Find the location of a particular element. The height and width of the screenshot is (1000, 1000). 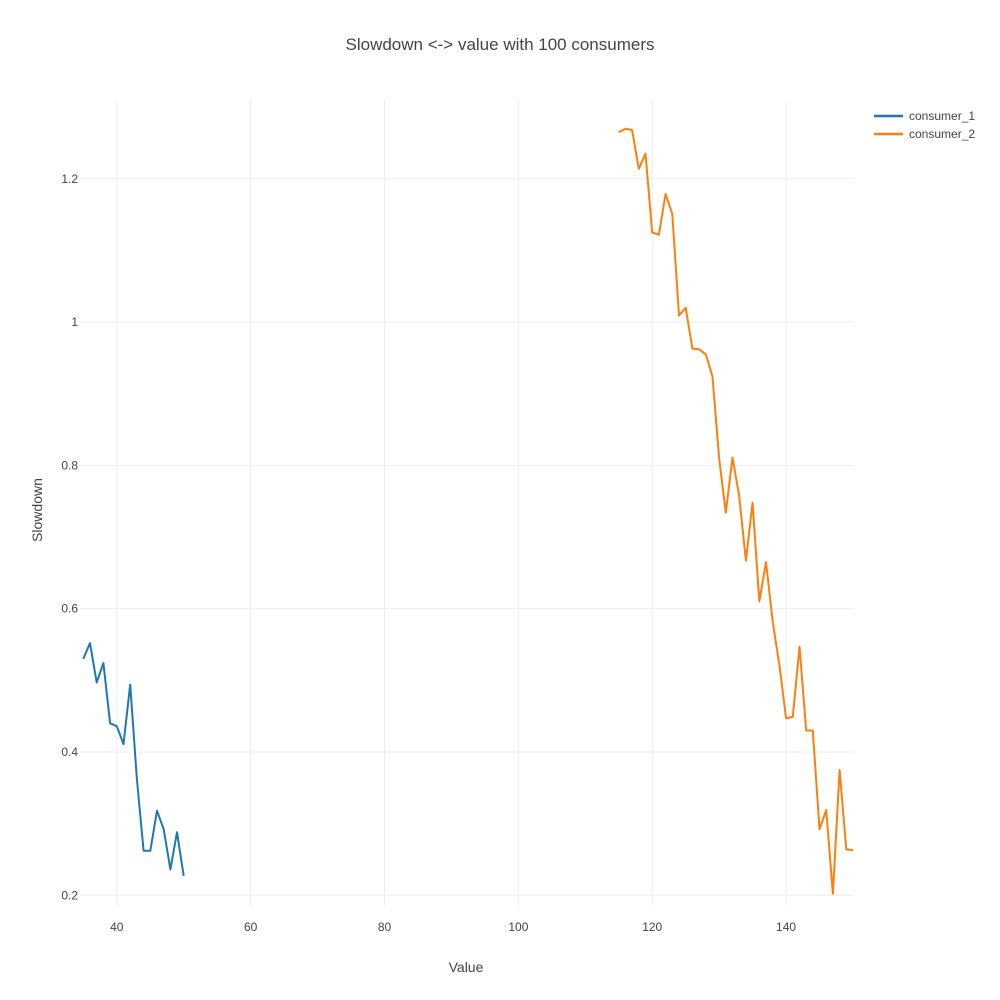

legend: consumer_1 consumer_2 is located at coordinates (924, 125).